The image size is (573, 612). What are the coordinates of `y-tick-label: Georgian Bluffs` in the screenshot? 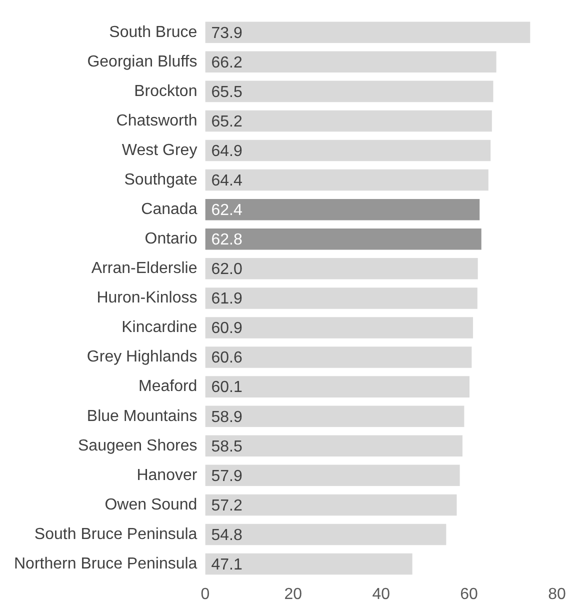 It's located at (142, 61).